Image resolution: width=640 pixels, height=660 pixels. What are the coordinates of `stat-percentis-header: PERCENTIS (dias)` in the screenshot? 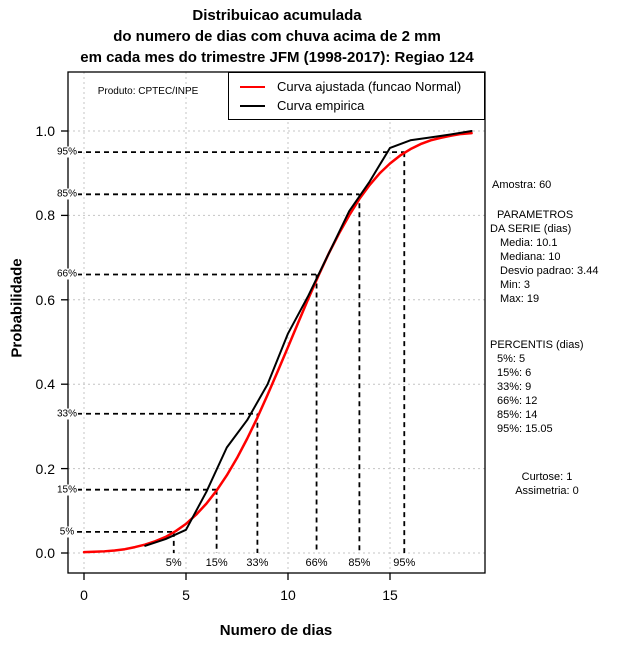 It's located at (537, 345).